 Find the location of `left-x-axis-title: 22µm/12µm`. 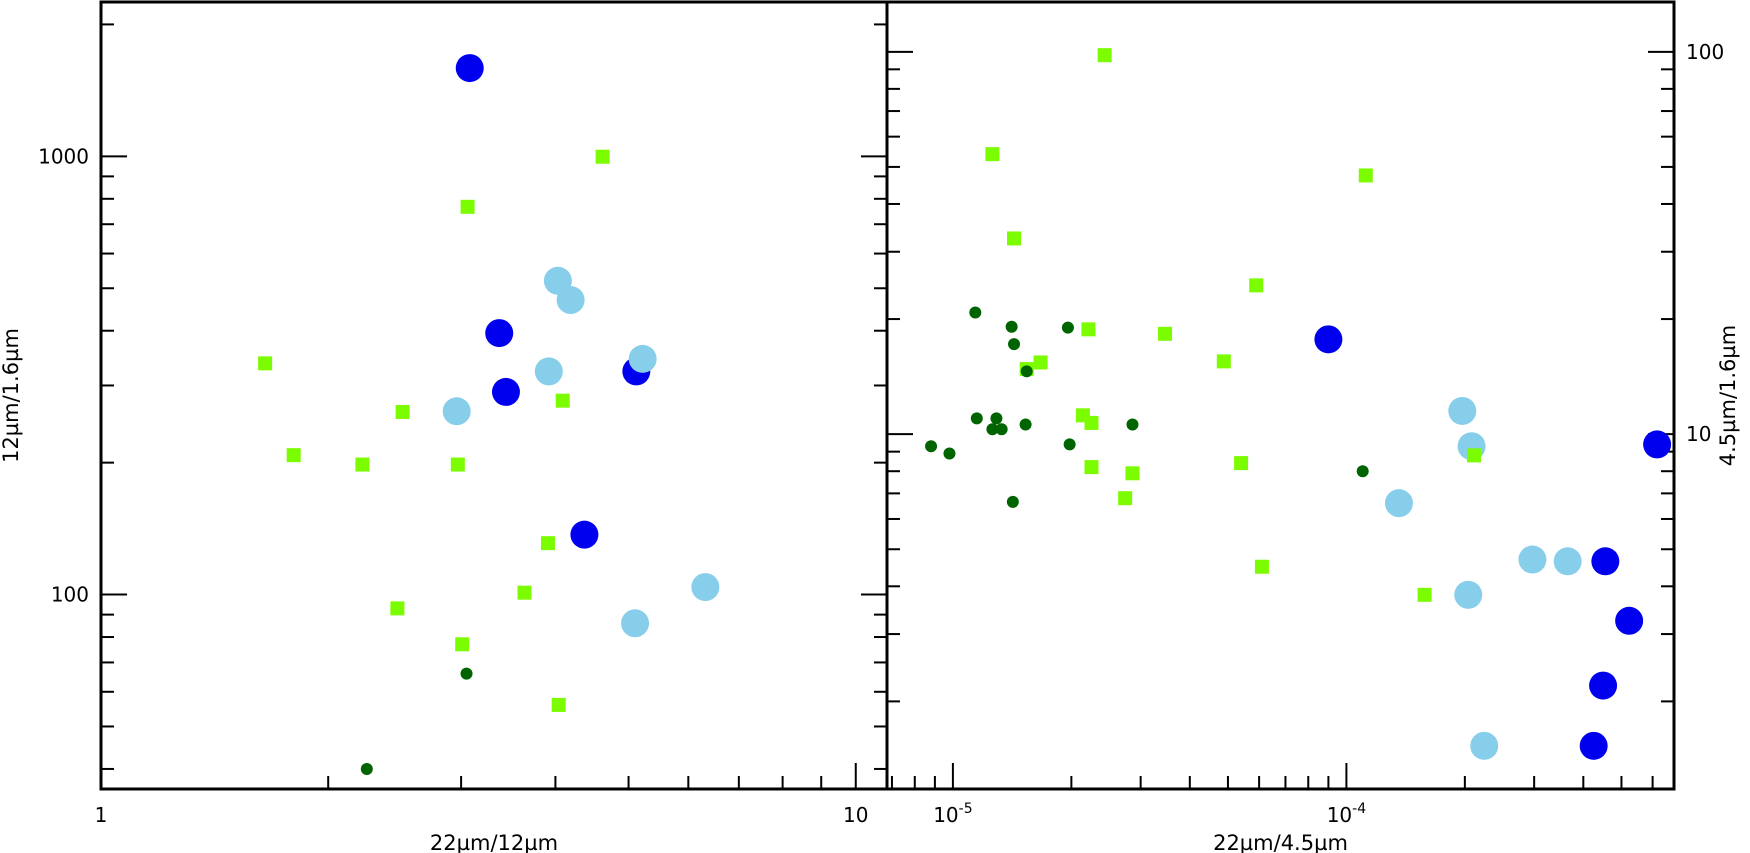

left-x-axis-title: 22µm/12µm is located at coordinates (494, 842).